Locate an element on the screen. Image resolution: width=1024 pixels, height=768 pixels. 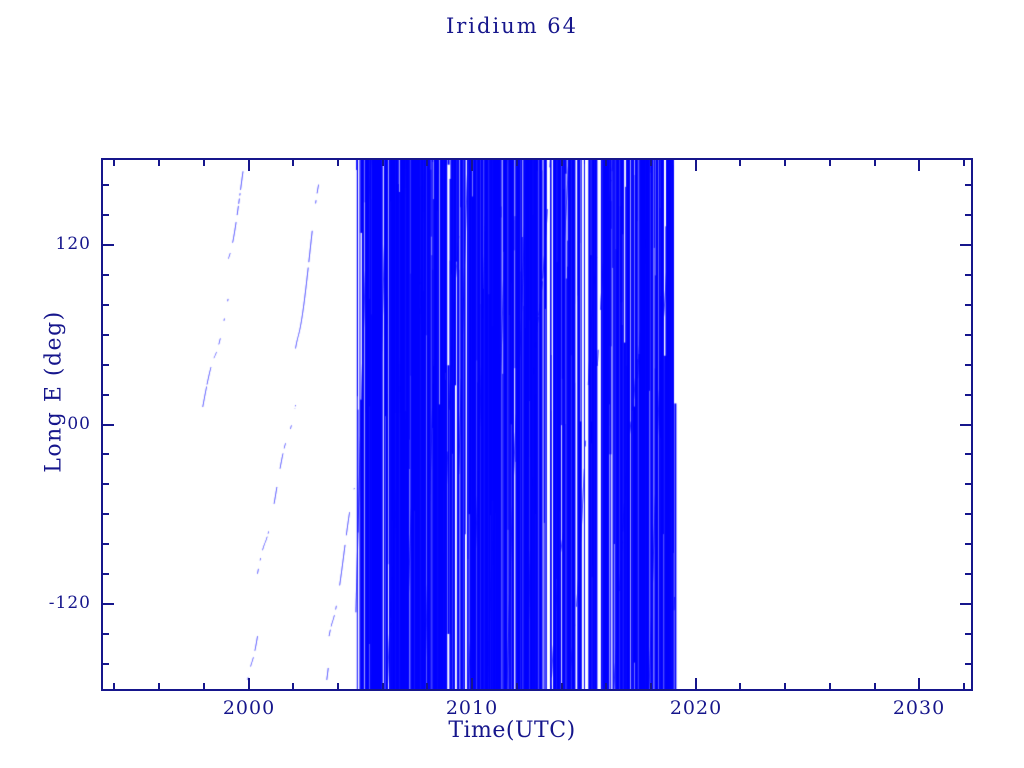
x-tick-top-2018 is located at coordinates (651, 162).